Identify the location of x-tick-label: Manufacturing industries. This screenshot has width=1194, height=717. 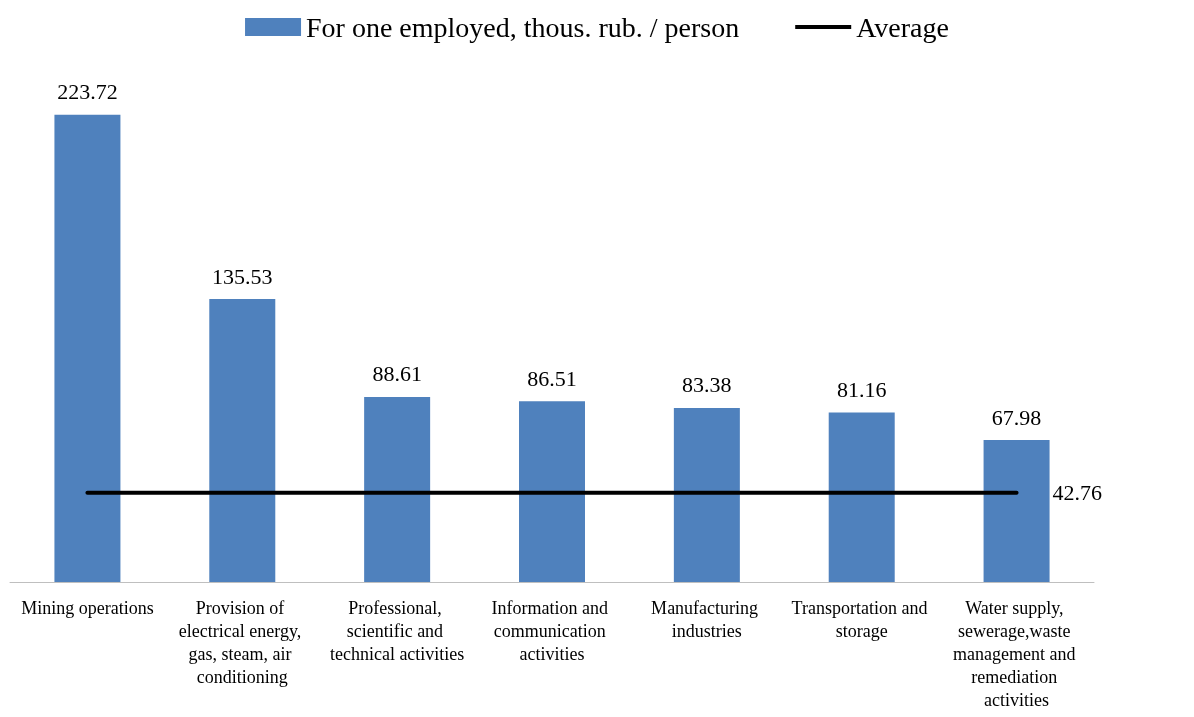
(707, 619).